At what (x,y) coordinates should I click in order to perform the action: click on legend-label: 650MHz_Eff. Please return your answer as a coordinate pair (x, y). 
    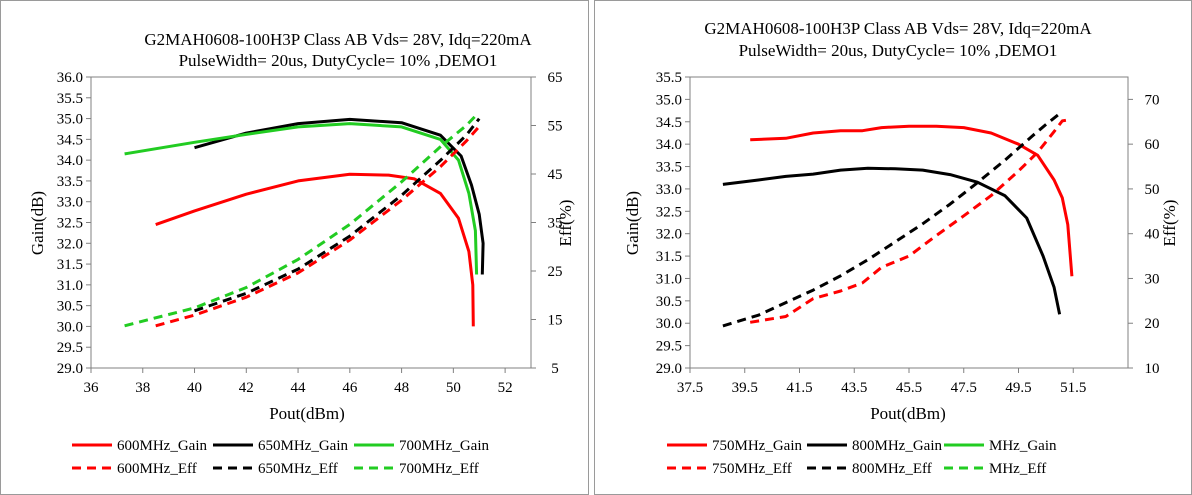
    Looking at the image, I should click on (298, 469).